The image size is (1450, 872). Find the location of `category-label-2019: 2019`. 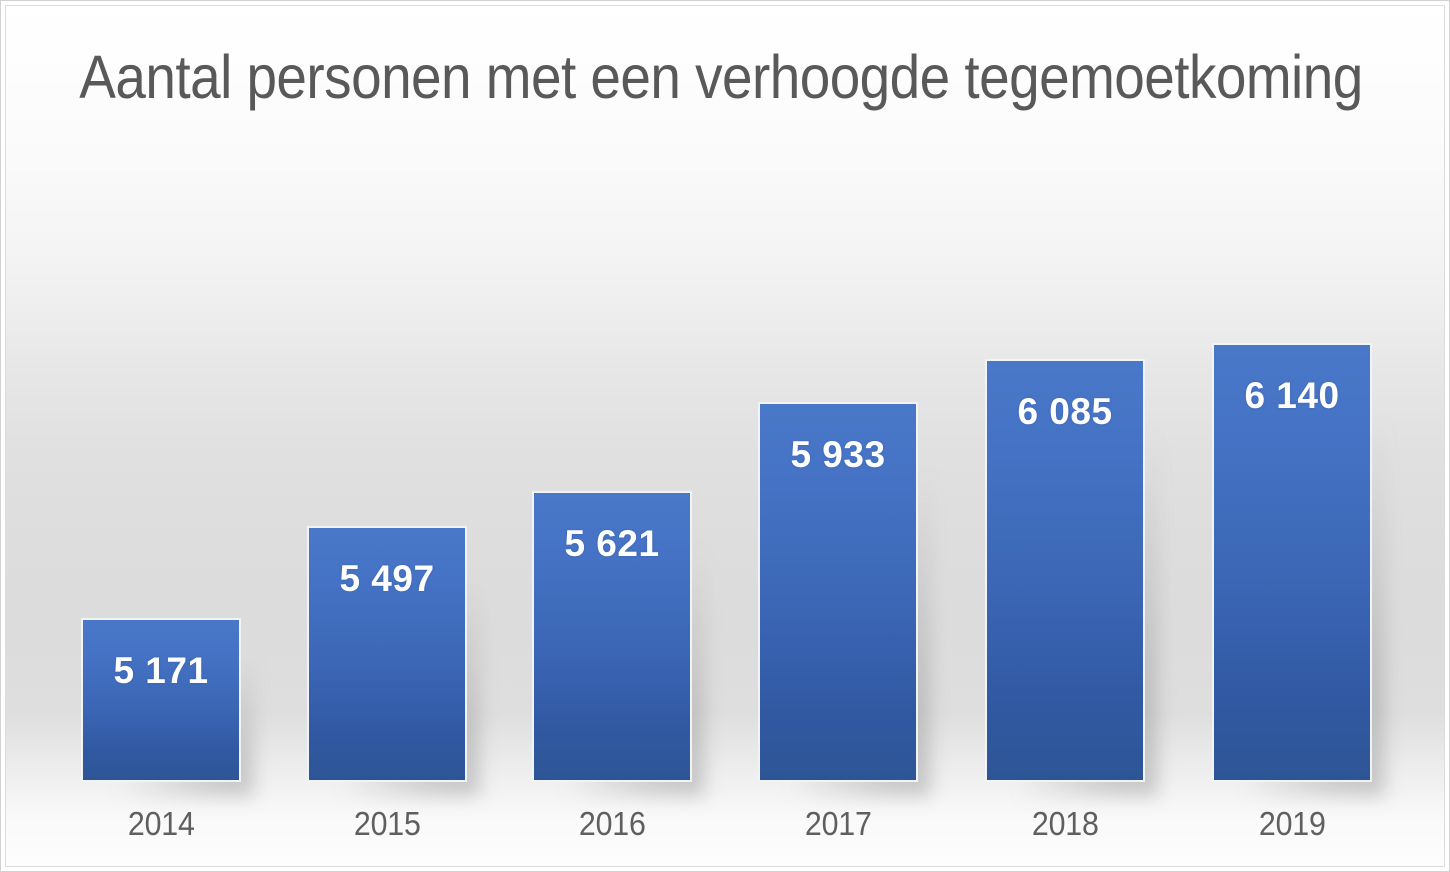

category-label-2019: 2019 is located at coordinates (1292, 823).